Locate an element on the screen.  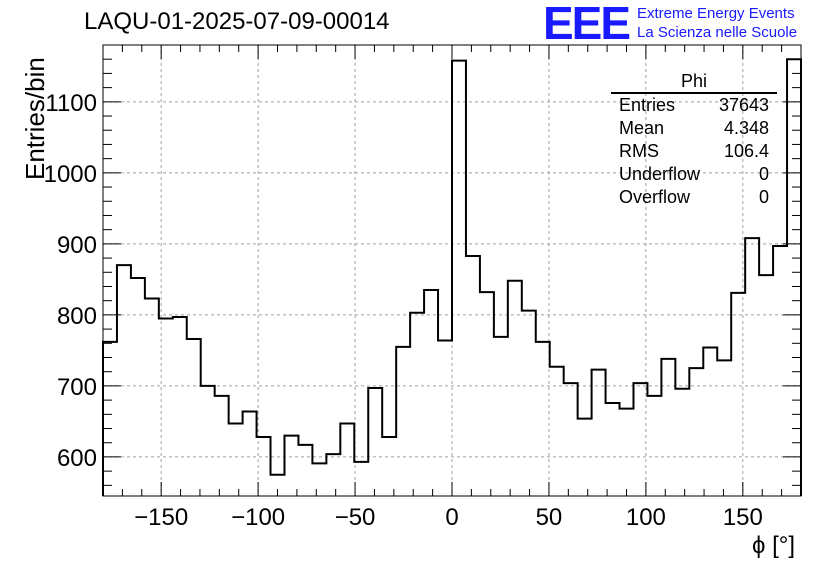
stats-label: RMS is located at coordinates (639, 151).